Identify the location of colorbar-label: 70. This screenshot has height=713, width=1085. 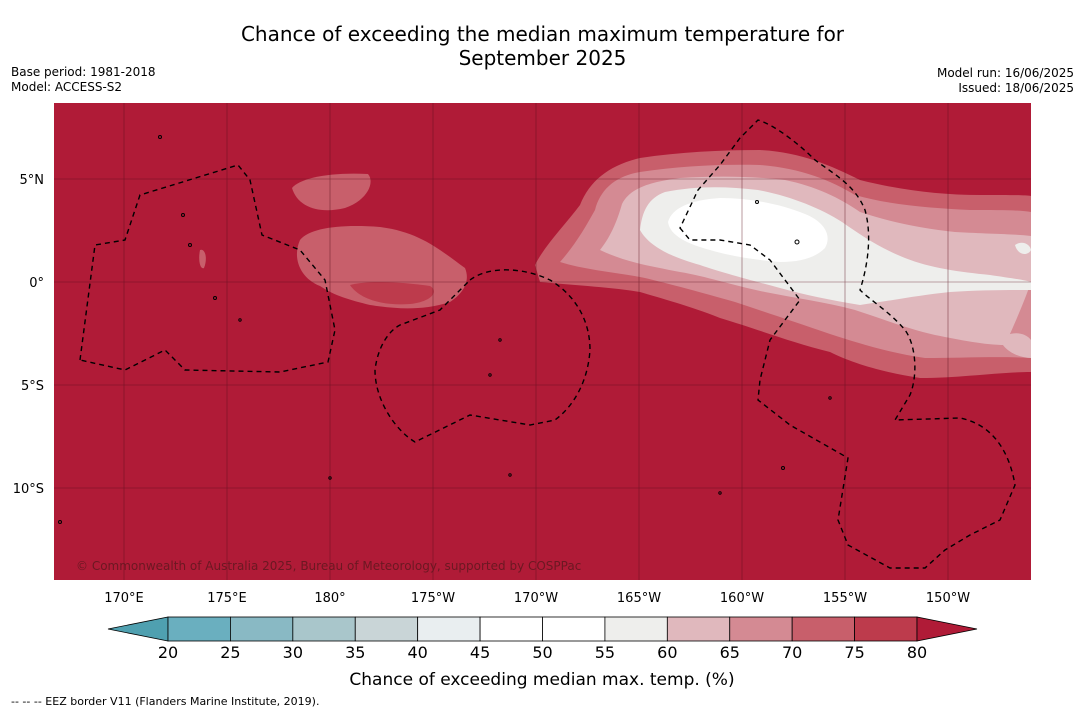
(792, 652).